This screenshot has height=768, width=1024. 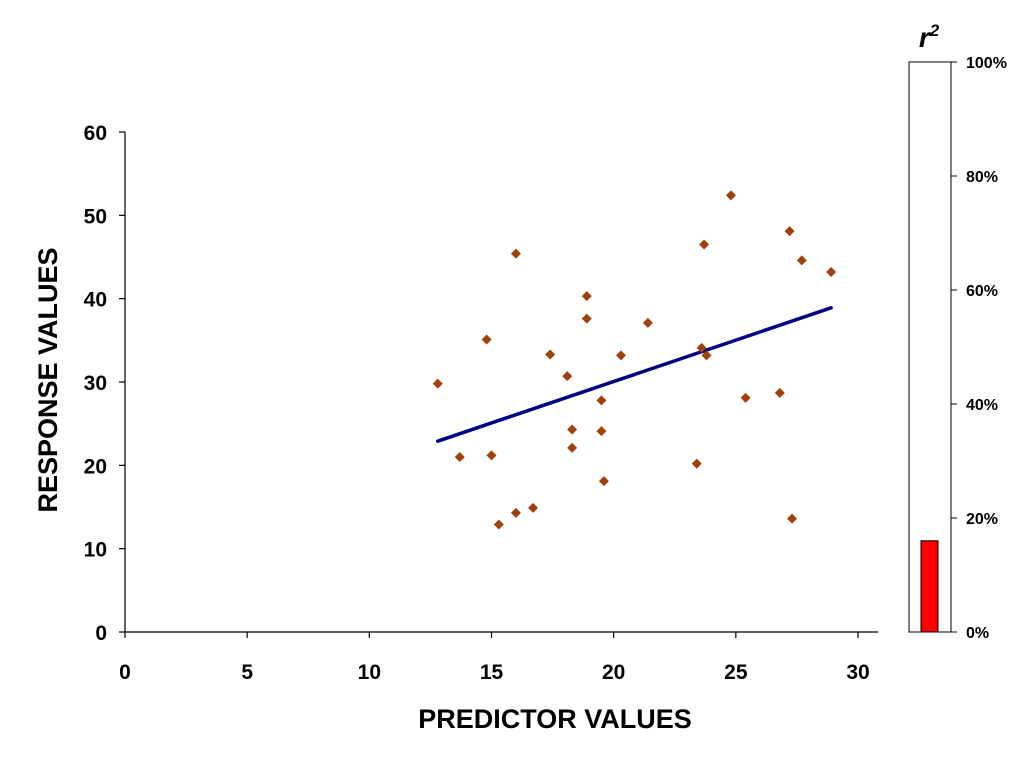 I want to click on y-tick-label: 60, so click(x=95, y=133).